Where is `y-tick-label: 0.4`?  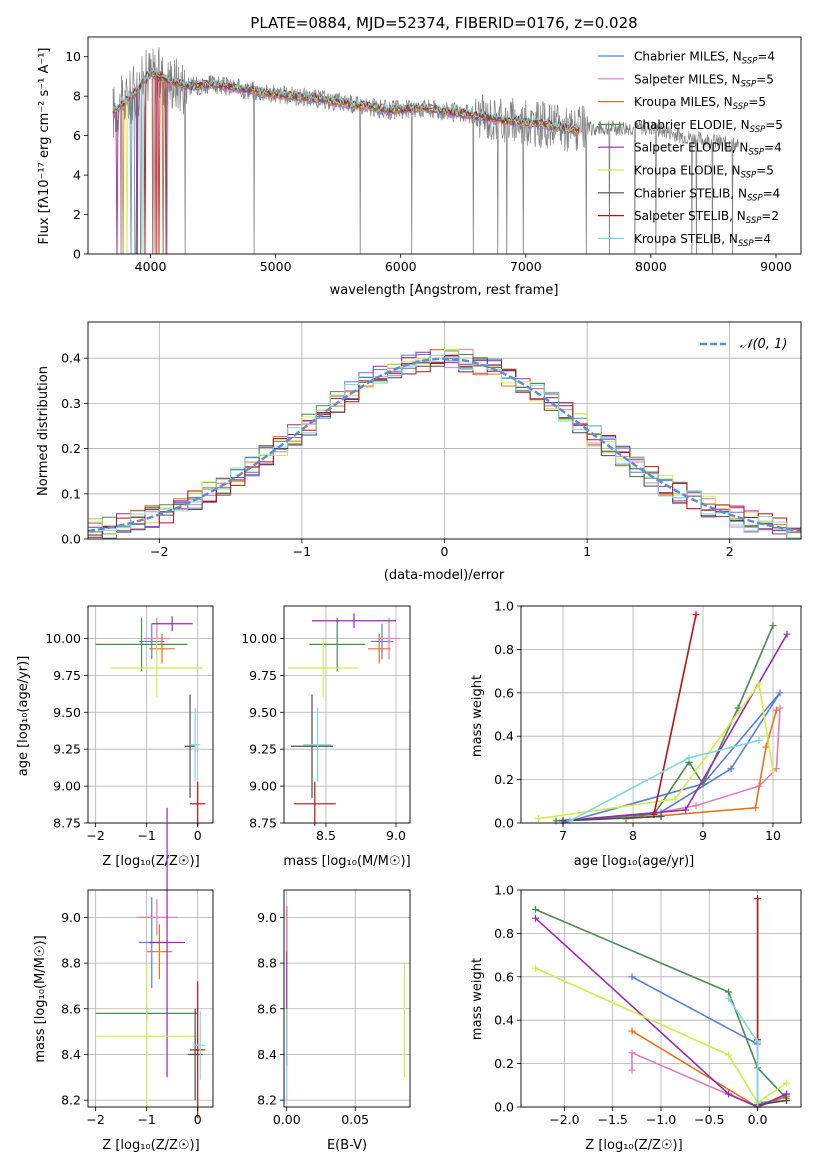
y-tick-label: 0.4 is located at coordinates (504, 736).